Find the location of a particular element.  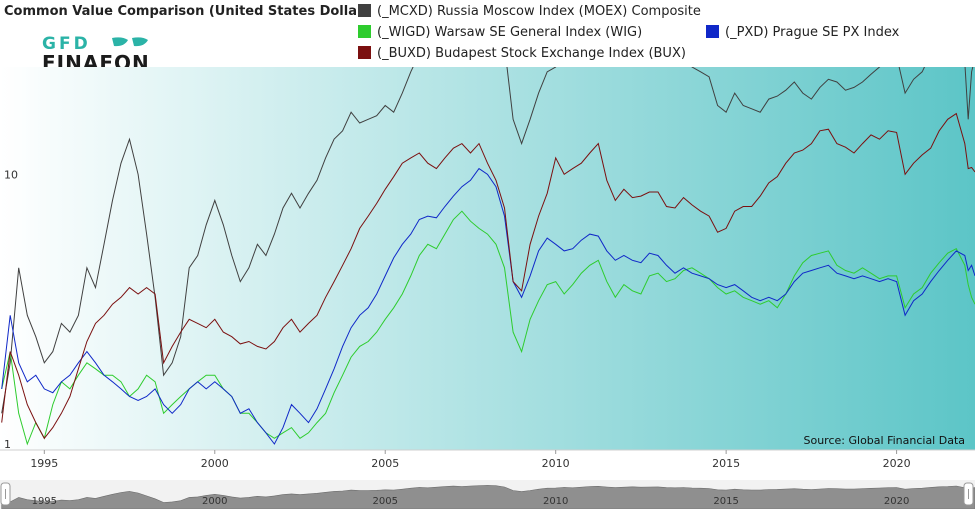

legend-label: (_WIGD) Warsaw SE General Index (WIG) is located at coordinates (510, 32).